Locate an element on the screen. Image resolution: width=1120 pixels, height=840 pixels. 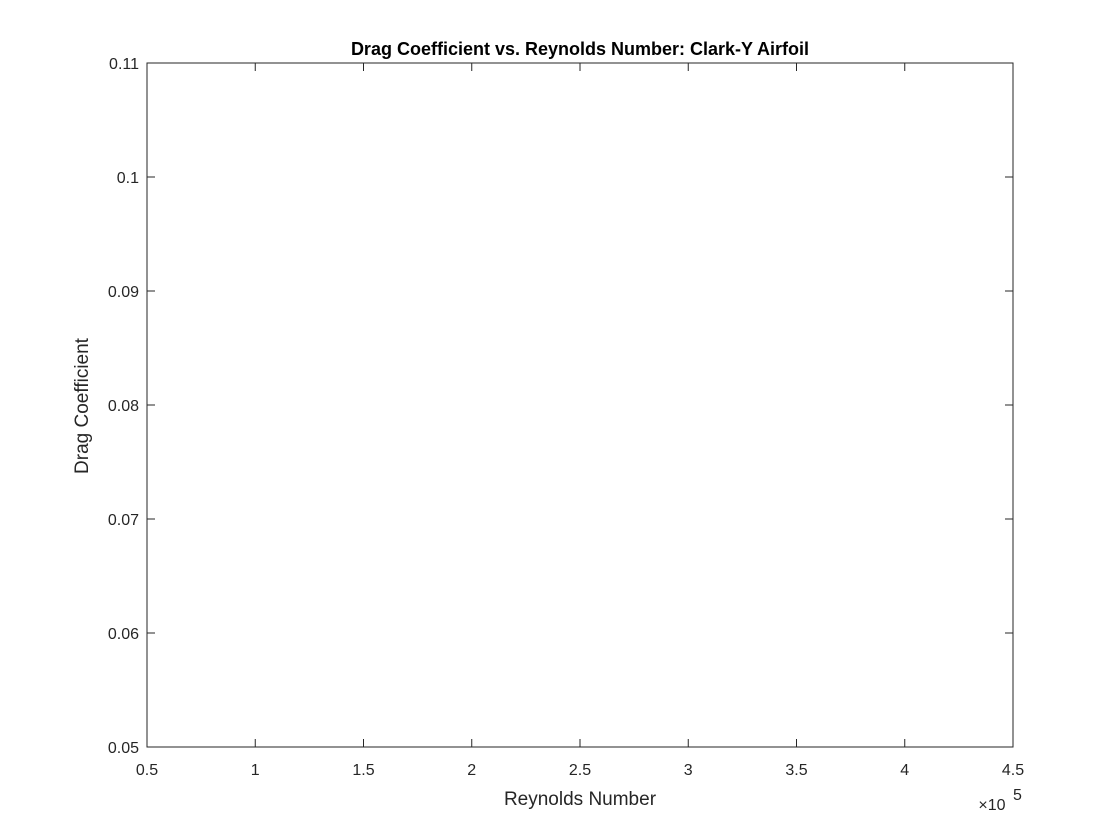
x-multiplier-label: ×10 is located at coordinates (991, 805).